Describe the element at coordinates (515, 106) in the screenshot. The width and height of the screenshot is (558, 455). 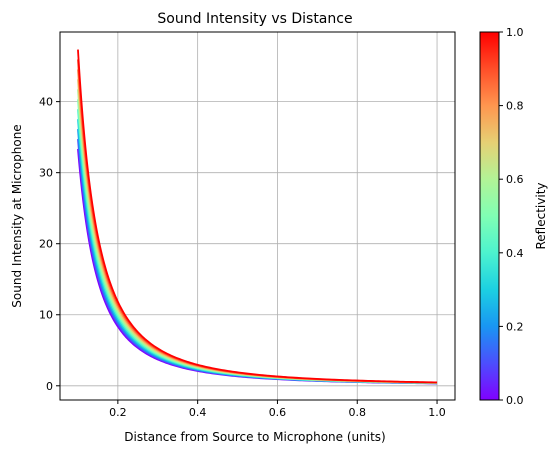
I see `colorbar-tick-label: 0.8` at that location.